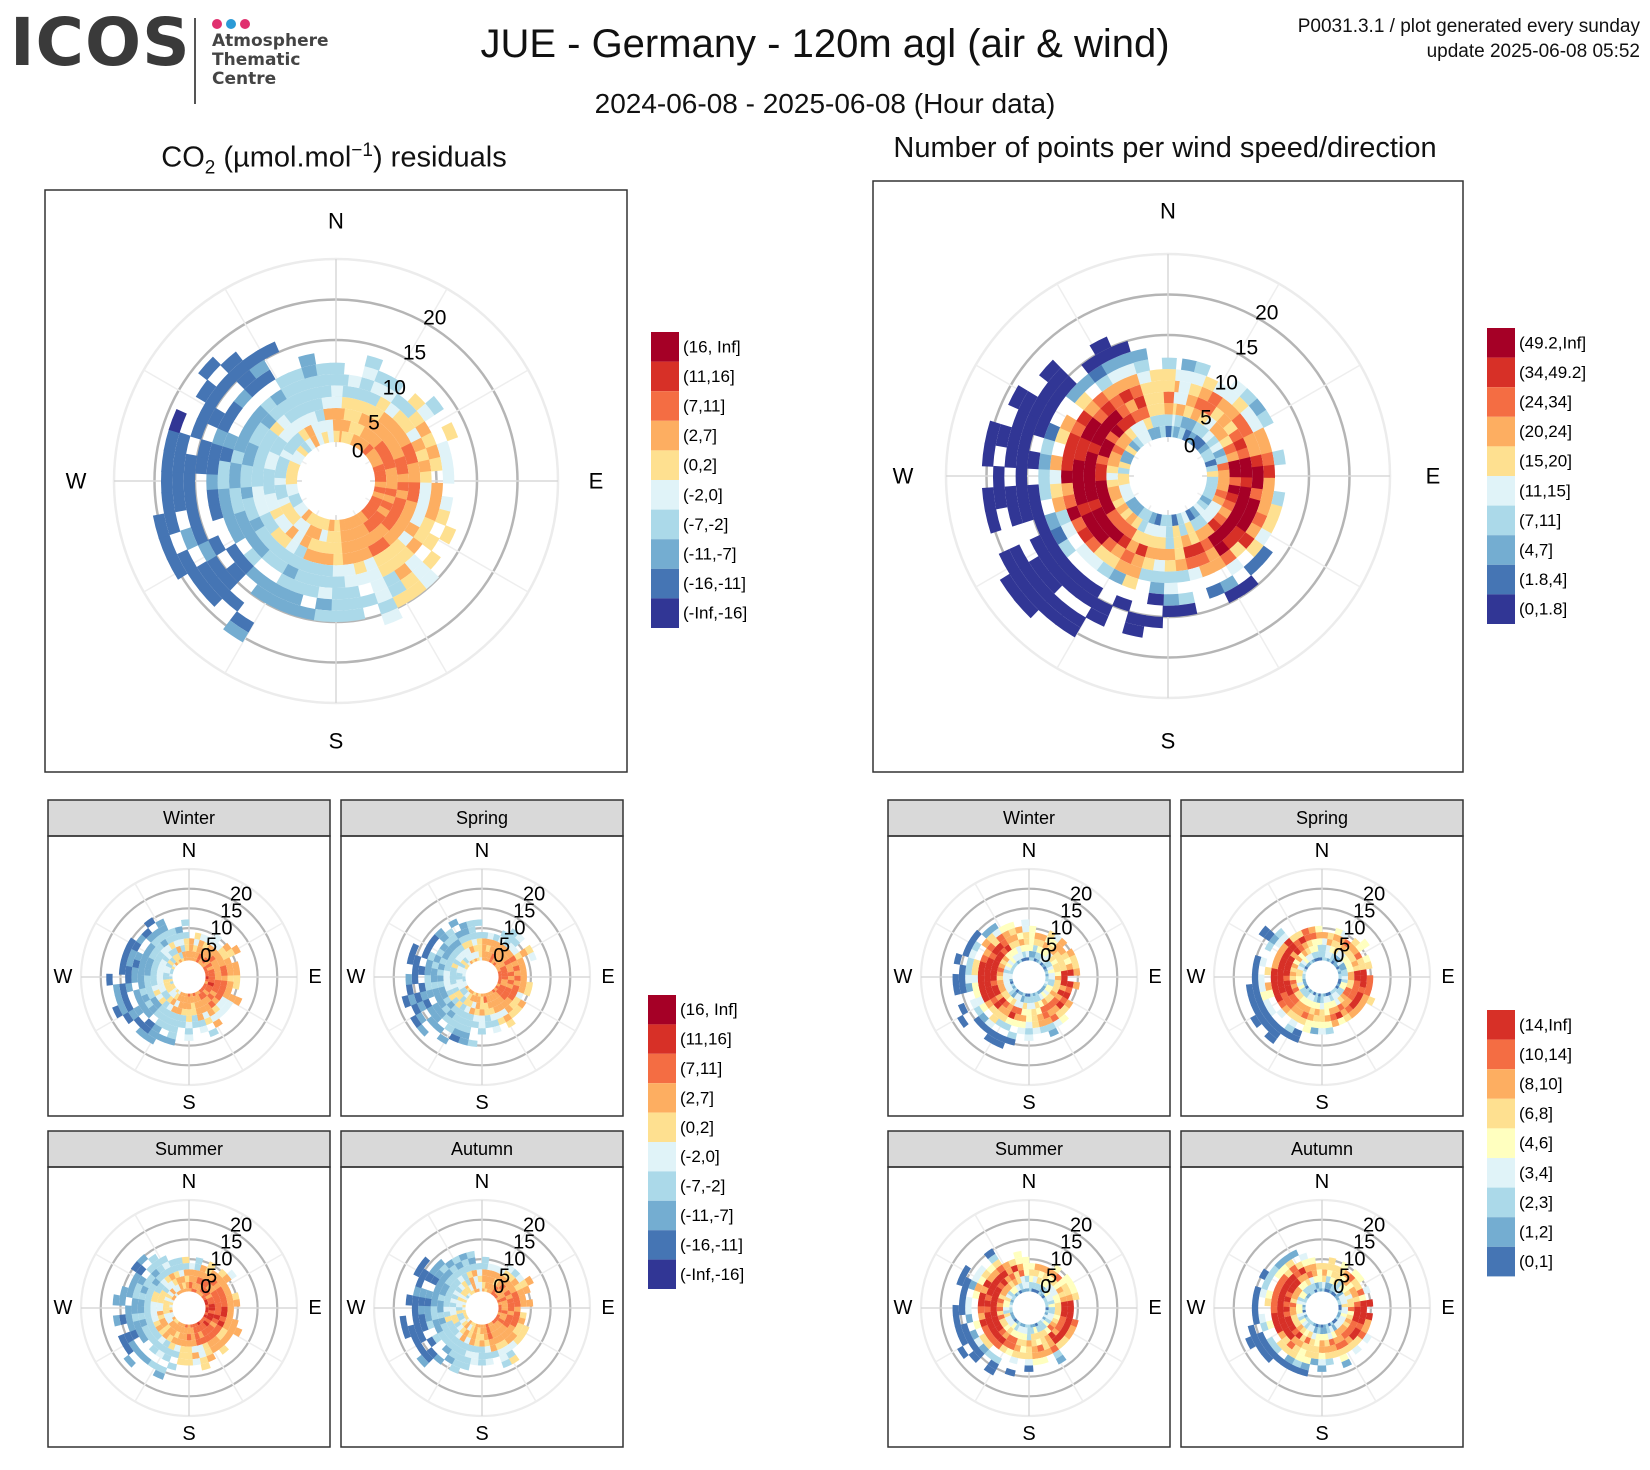 This screenshot has height=1470, width=1650. I want to click on co2-autumn-compass-e: E, so click(607, 1308).